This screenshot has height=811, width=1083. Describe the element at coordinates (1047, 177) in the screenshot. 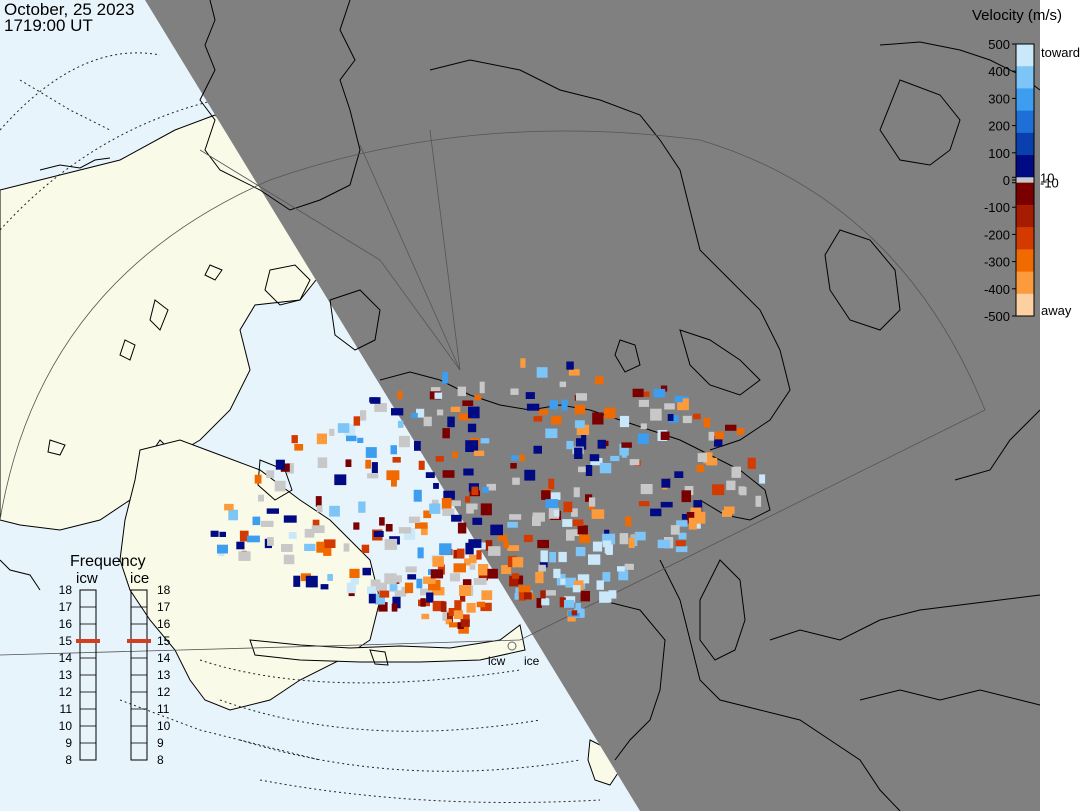

I see `colorbar-tick-label: 10` at that location.